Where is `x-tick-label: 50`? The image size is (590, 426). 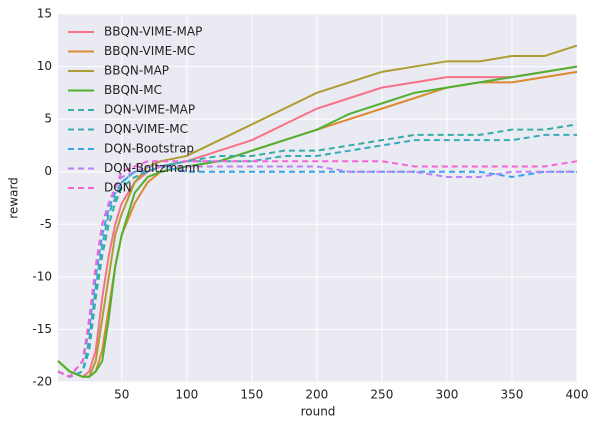
x-tick-label: 50 is located at coordinates (121, 395).